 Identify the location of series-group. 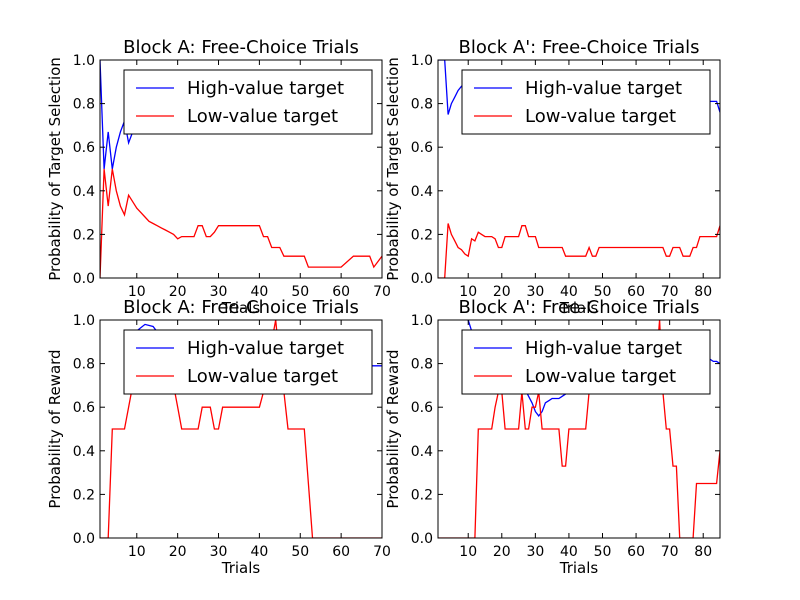
(579, 169).